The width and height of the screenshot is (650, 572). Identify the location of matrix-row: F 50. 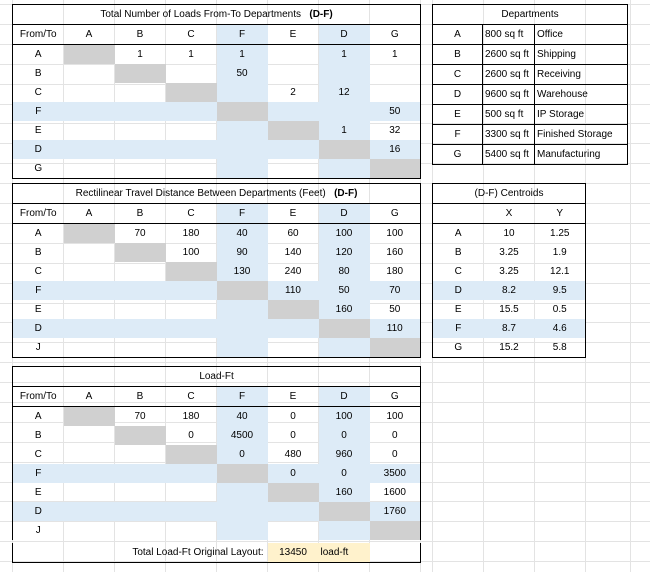
(217, 111).